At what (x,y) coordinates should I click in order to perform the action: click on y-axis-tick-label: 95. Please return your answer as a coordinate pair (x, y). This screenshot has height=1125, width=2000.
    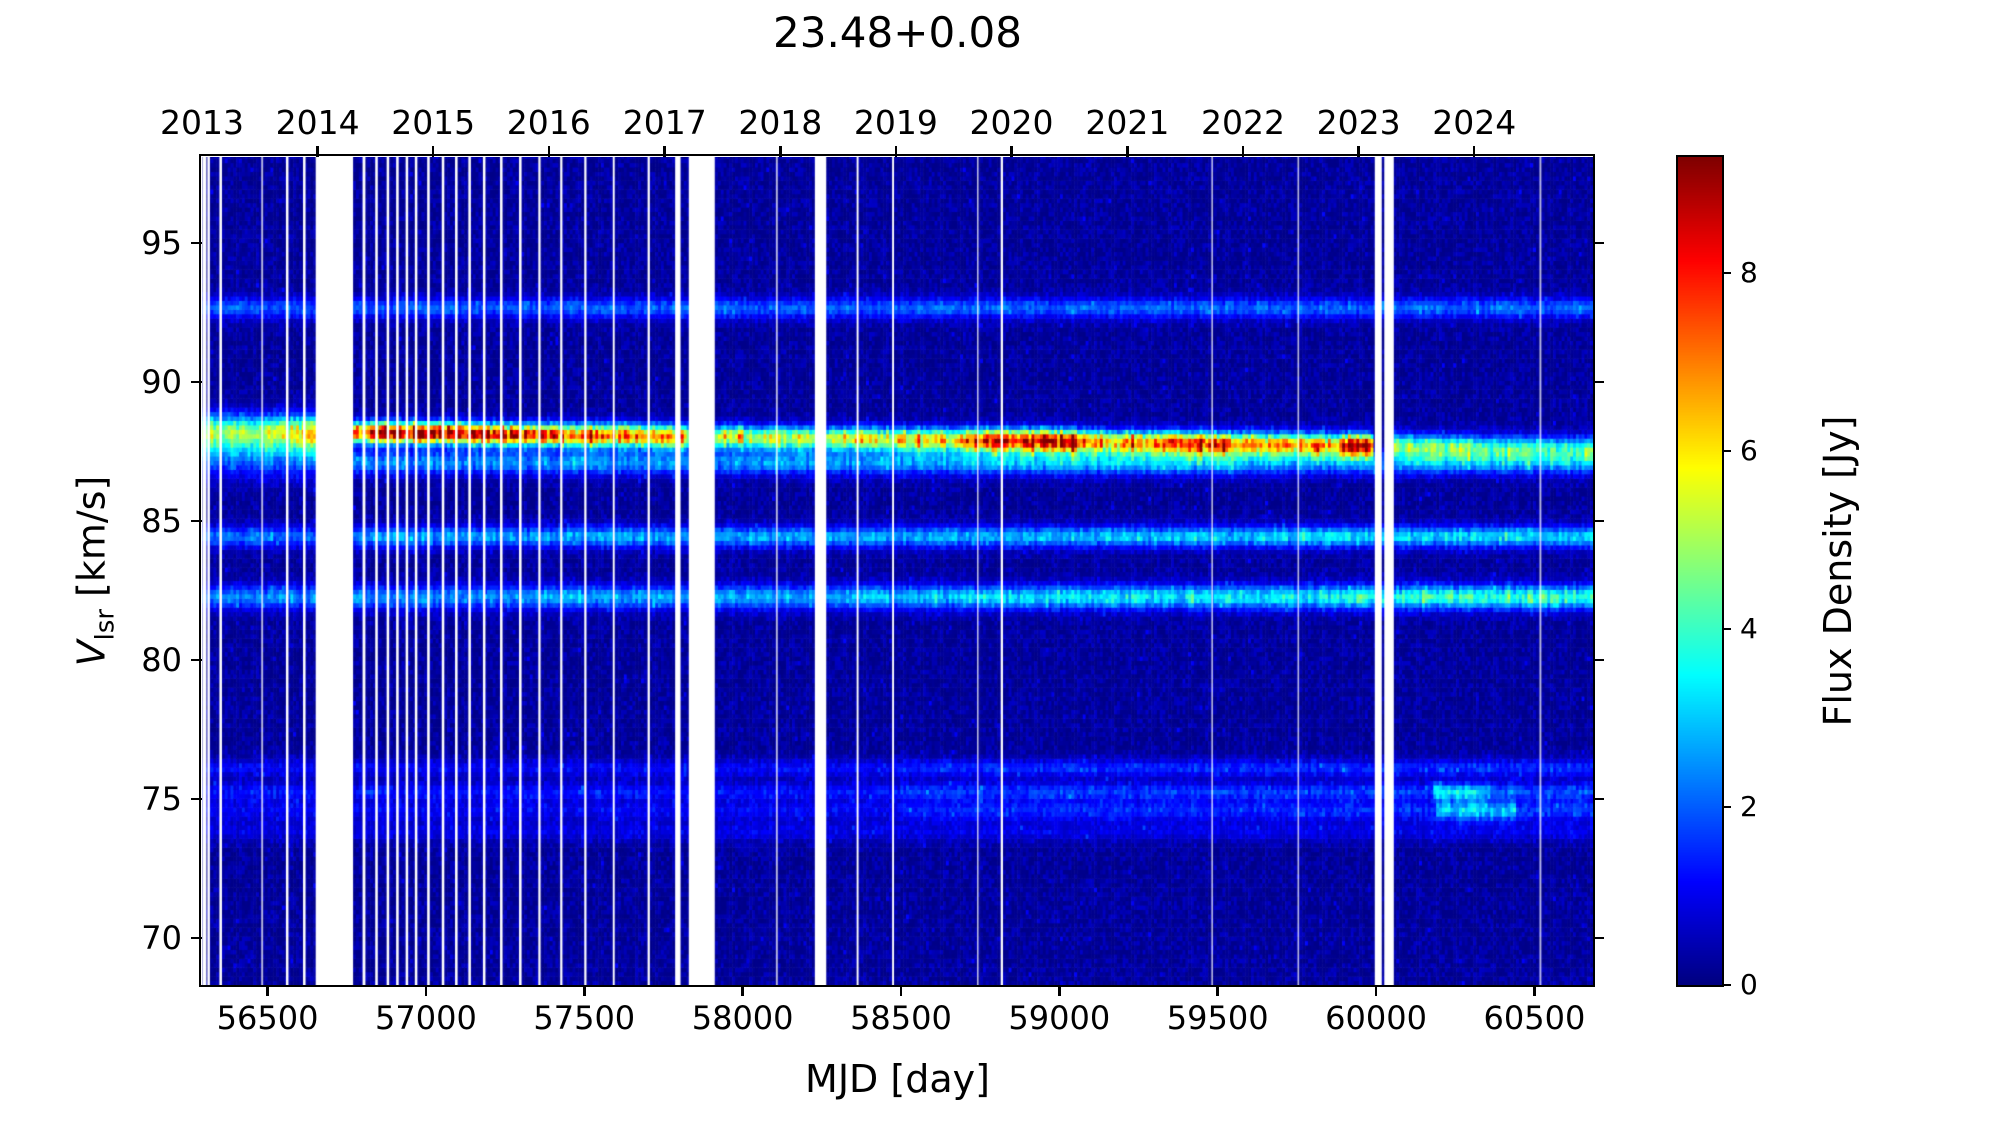
    Looking at the image, I should click on (161, 243).